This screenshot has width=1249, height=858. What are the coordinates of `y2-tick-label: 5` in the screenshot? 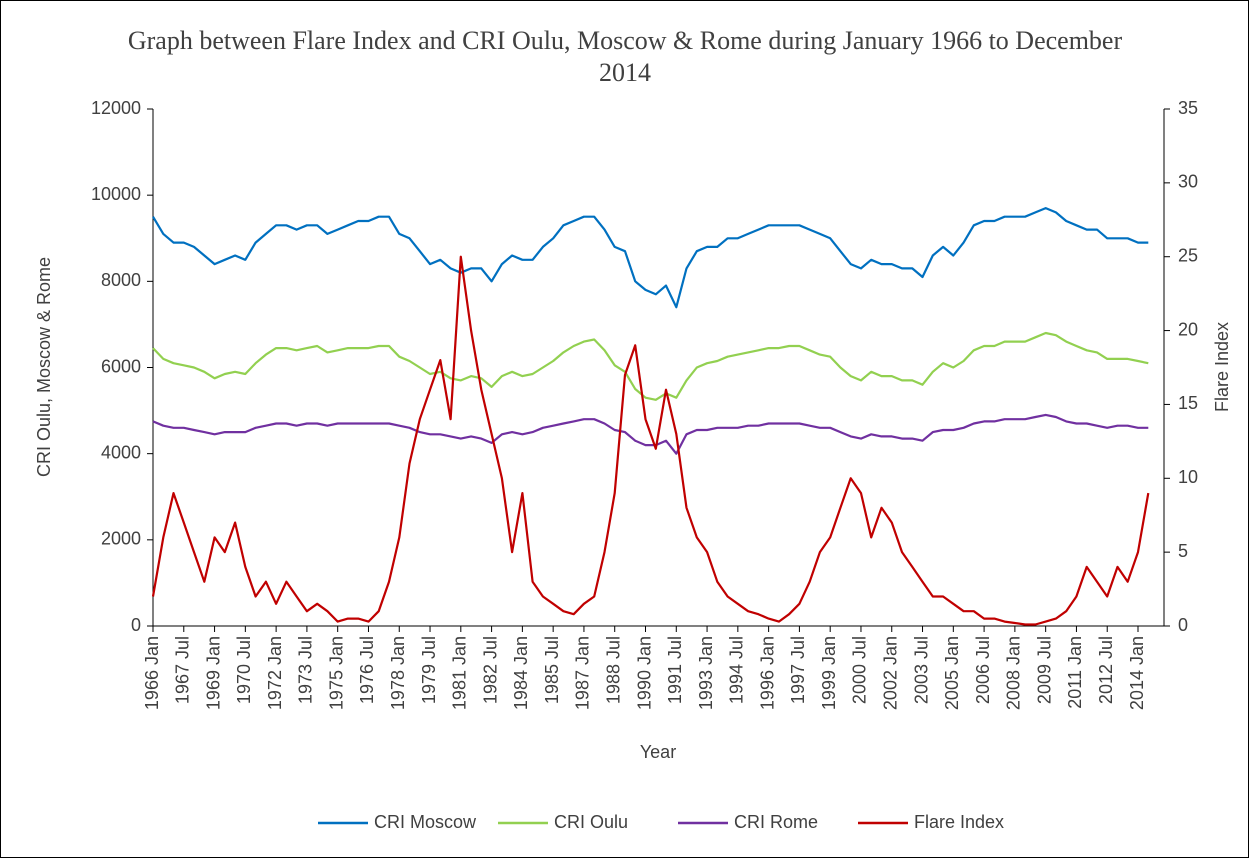 It's located at (1183, 551).